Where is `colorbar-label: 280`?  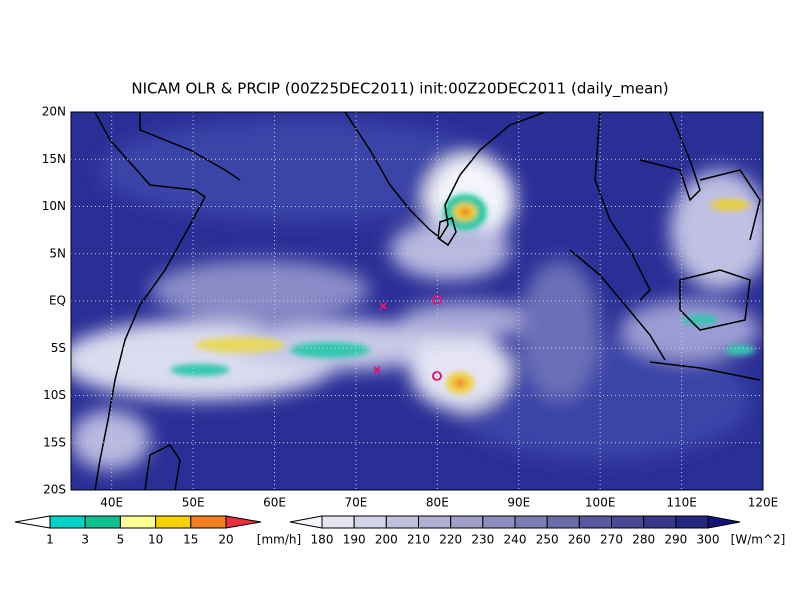 colorbar-label: 280 is located at coordinates (643, 540).